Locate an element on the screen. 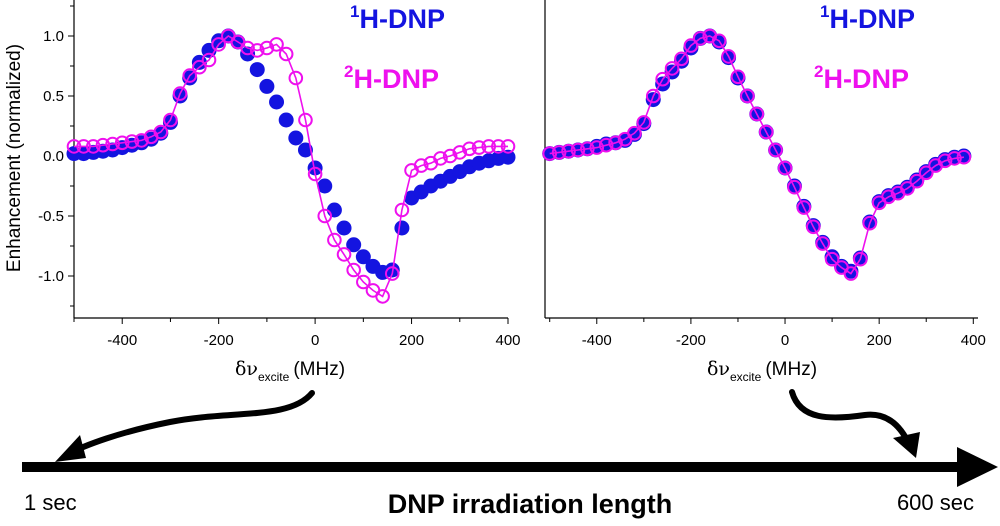 Image resolution: width=1000 pixels, height=526 pixels. x-tick-label: 0 is located at coordinates (315, 340).